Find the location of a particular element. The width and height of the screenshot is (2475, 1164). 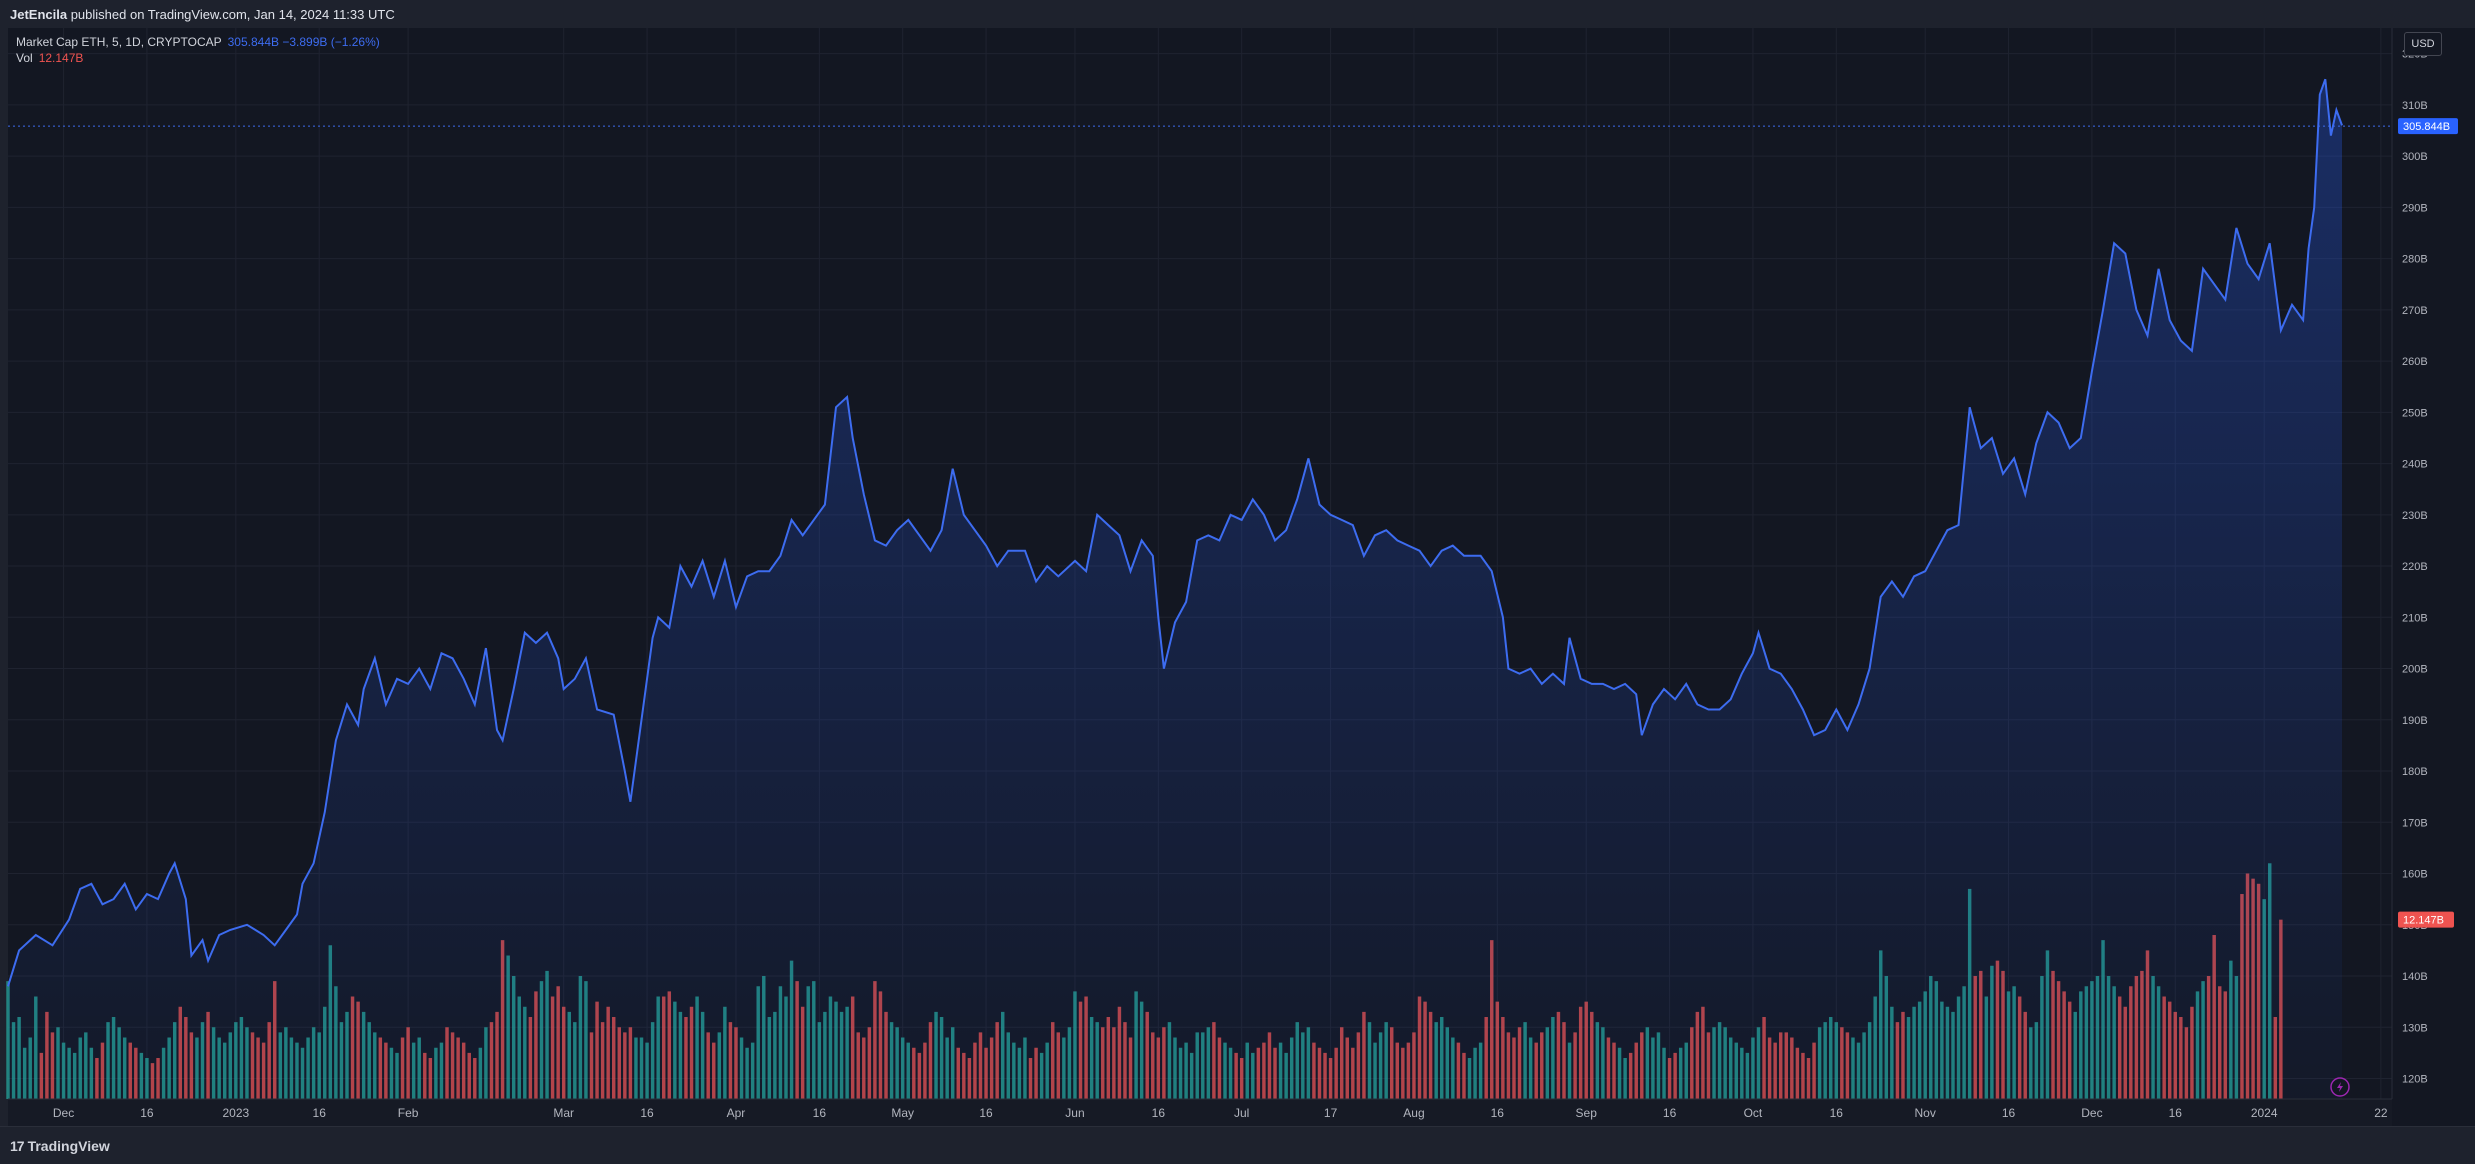

x-tick-label: Oct is located at coordinates (1753, 1113).